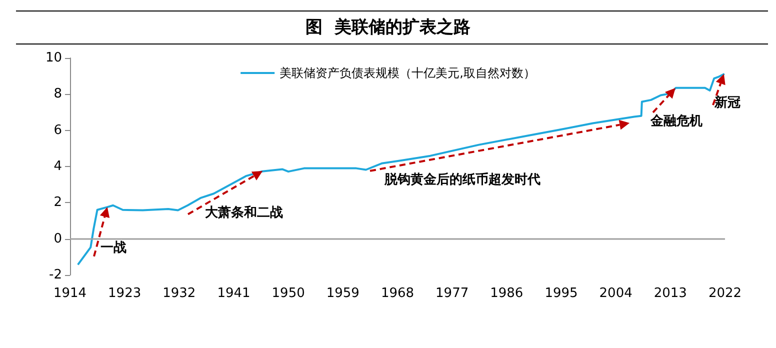 The image size is (776, 348). What do you see at coordinates (615, 293) in the screenshot?
I see `x-tick-label: 2004` at bounding box center [615, 293].